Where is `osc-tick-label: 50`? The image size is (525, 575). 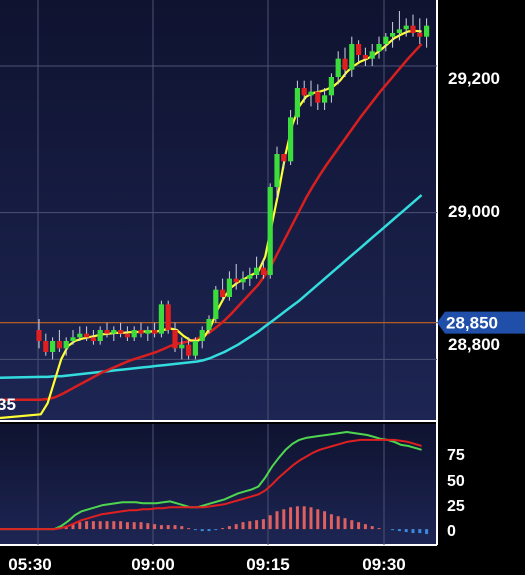
osc-tick-label: 50 is located at coordinates (456, 481).